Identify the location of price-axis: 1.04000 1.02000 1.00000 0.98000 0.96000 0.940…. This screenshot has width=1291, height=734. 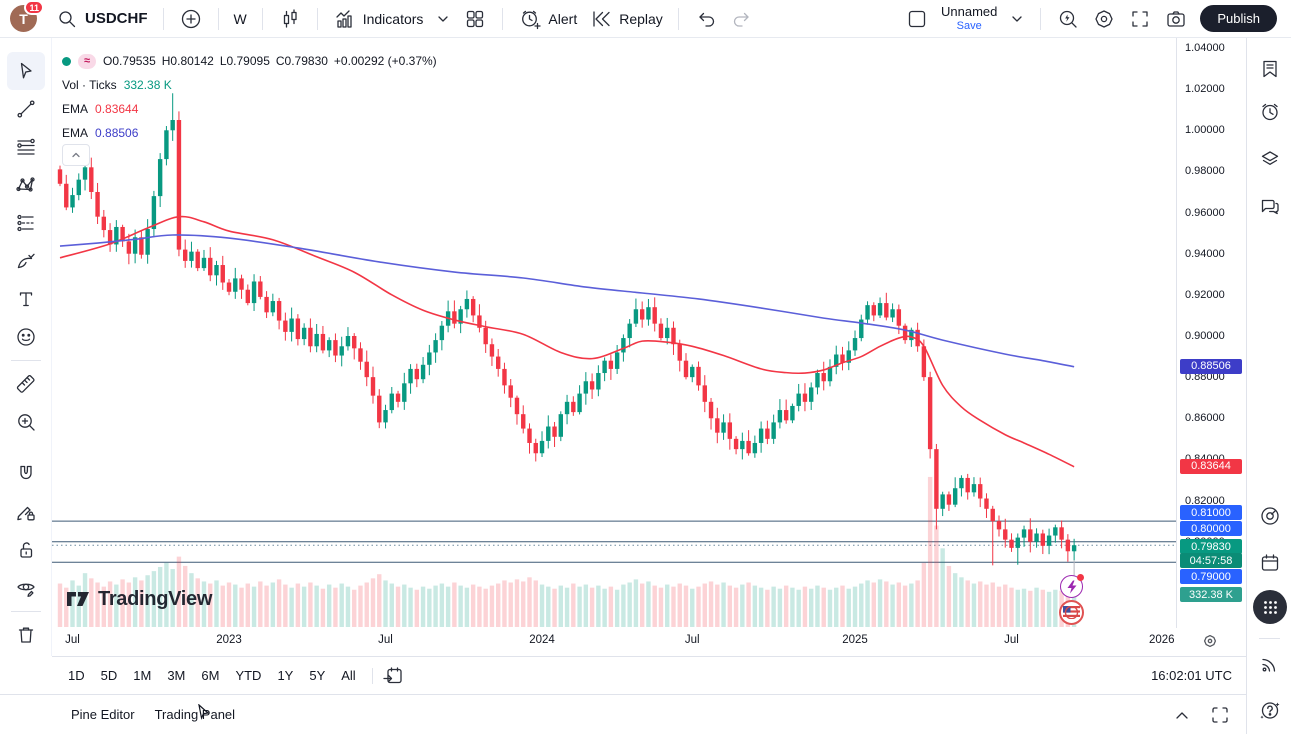
(1211, 333).